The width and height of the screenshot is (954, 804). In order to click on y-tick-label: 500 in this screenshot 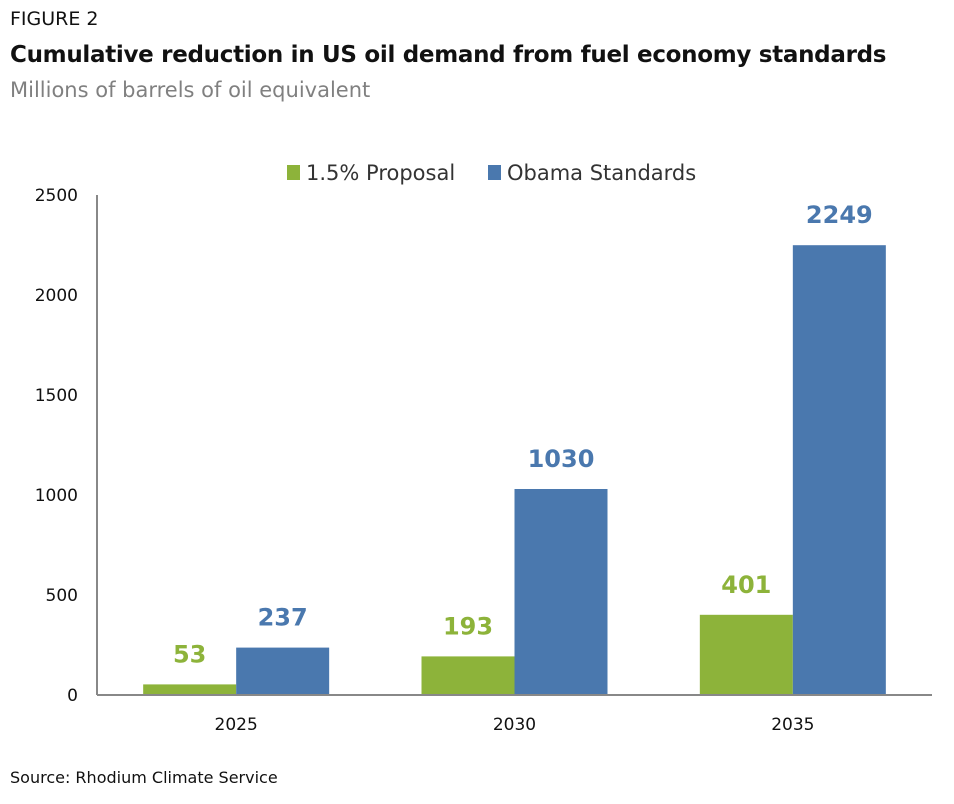, I will do `click(62, 596)`.